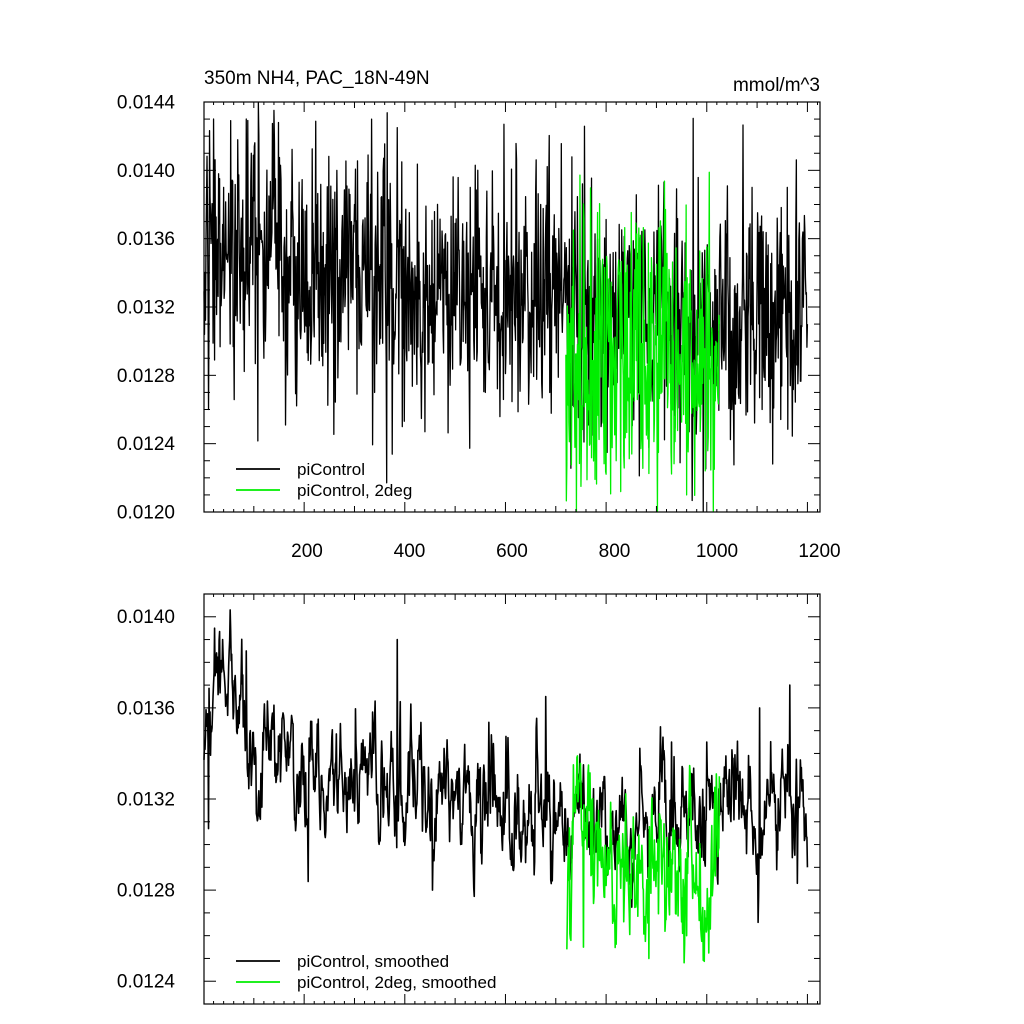 Image resolution: width=1024 pixels, height=1024 pixels. Describe the element at coordinates (512, 551) in the screenshot. I see `top-x-tick-label: 600` at that location.